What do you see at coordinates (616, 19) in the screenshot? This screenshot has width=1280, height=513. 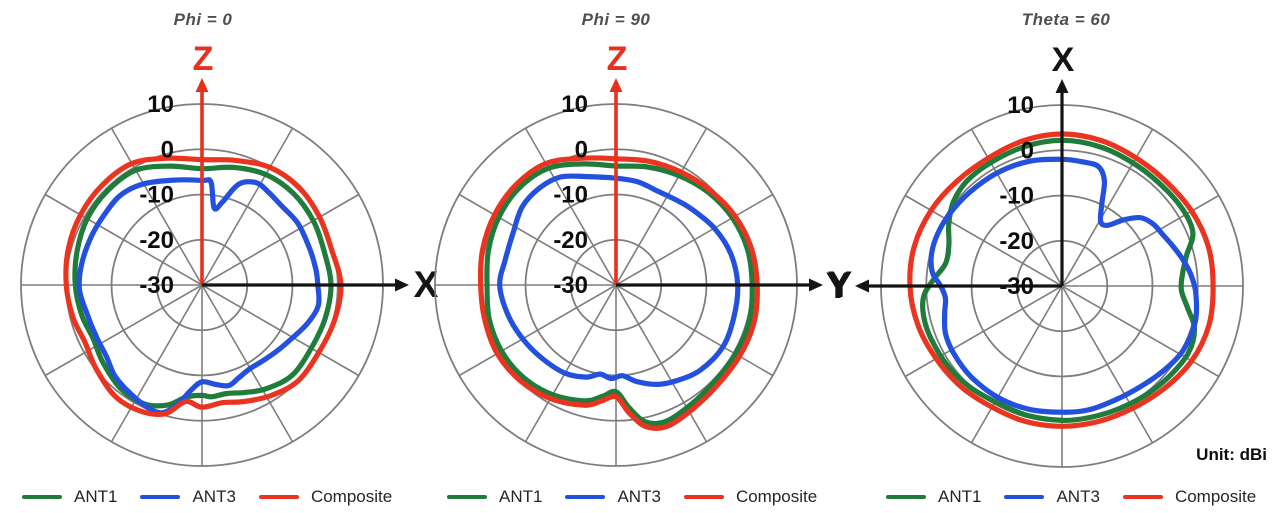 I see `plot-title-phi-90: Phi = 90` at bounding box center [616, 19].